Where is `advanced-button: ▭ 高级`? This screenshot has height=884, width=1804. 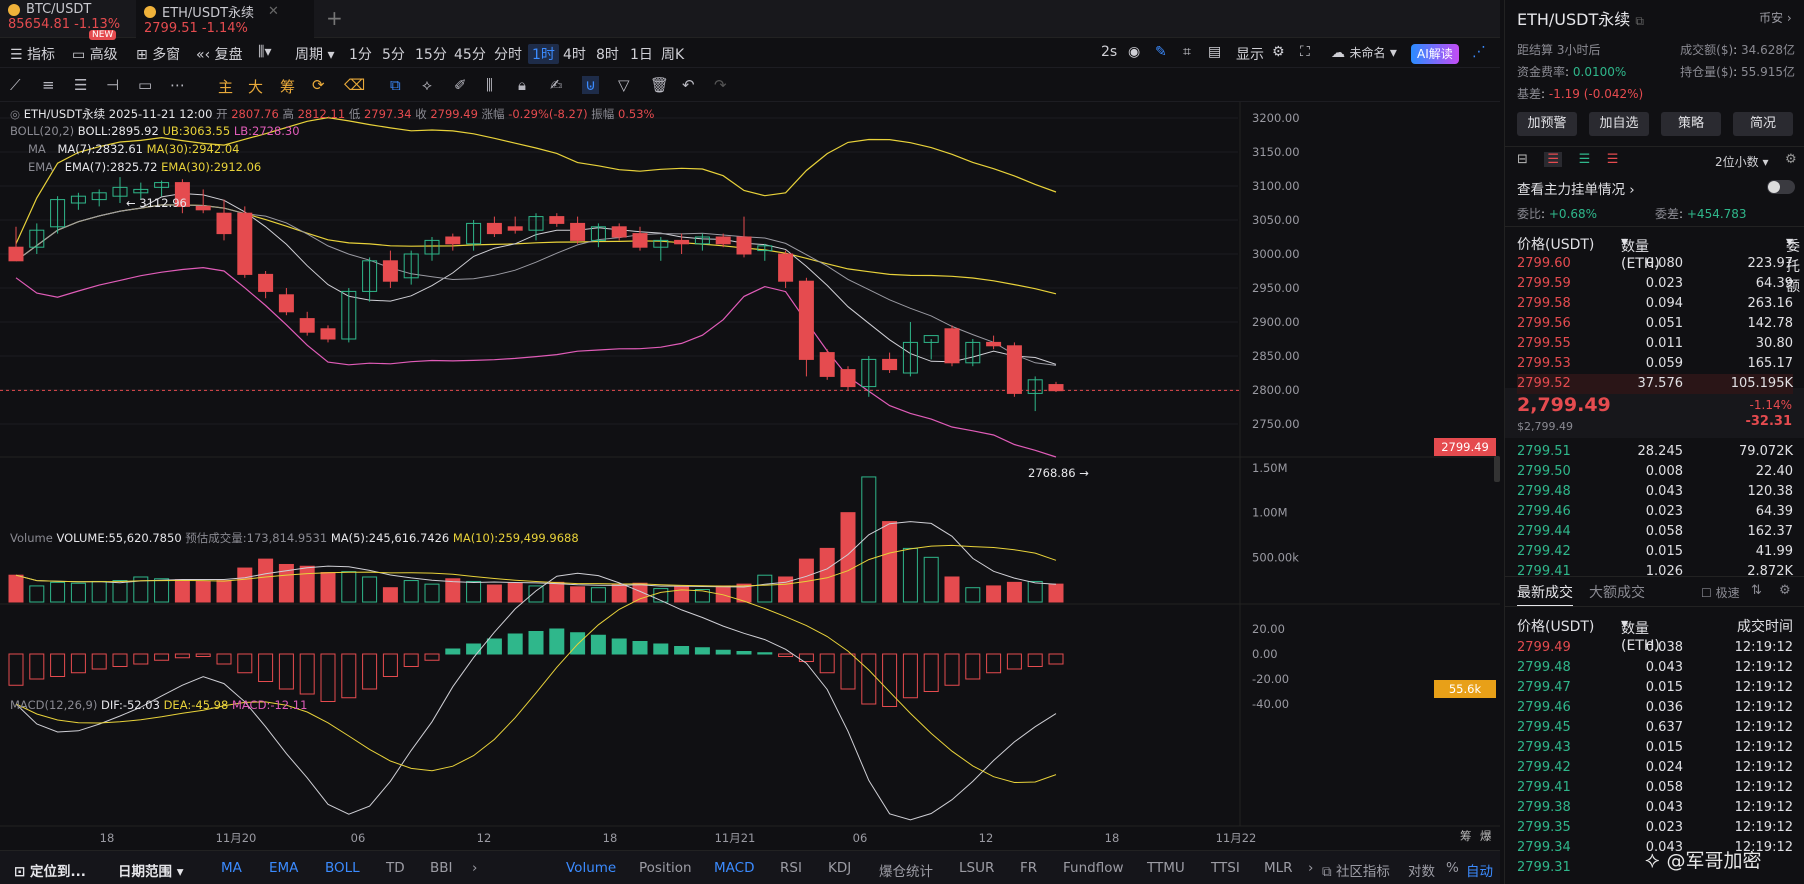
advanced-button: ▭ 高级 is located at coordinates (95, 55).